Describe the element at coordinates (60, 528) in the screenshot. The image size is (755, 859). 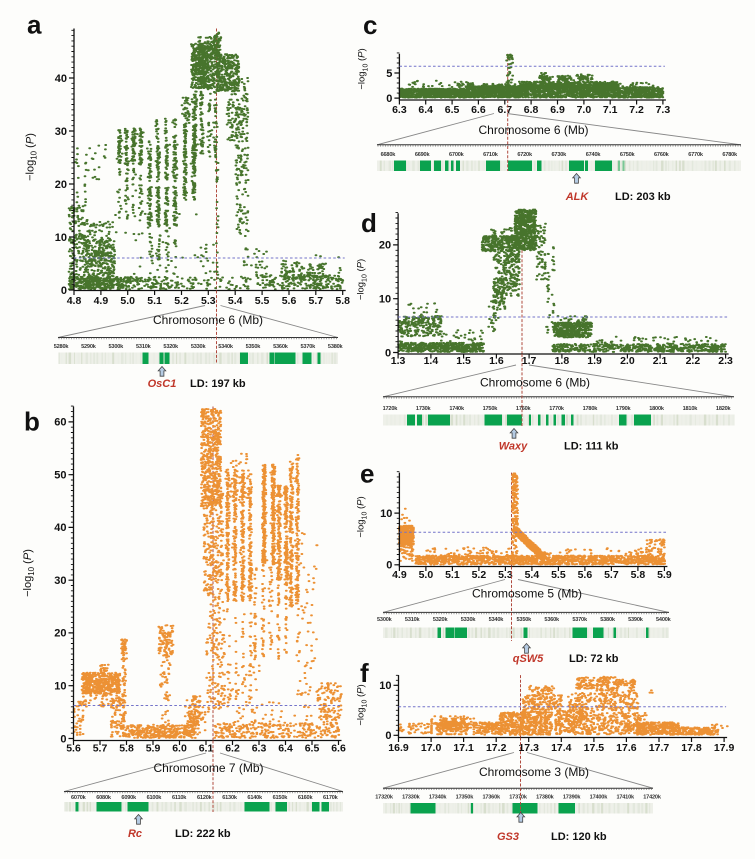
I see `svg-text: 40` at that location.